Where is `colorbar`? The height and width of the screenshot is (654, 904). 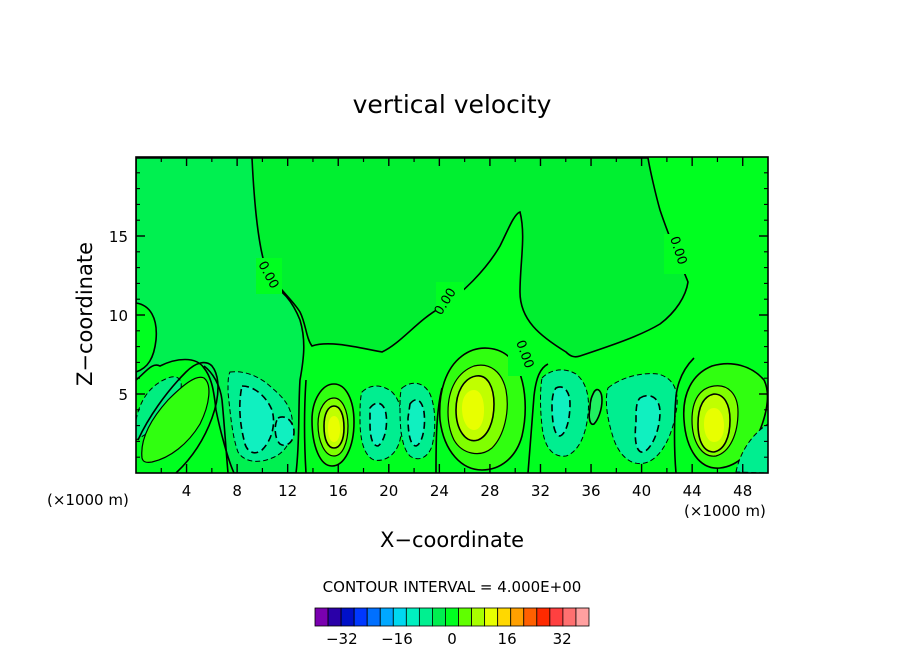
colorbar is located at coordinates (452, 617).